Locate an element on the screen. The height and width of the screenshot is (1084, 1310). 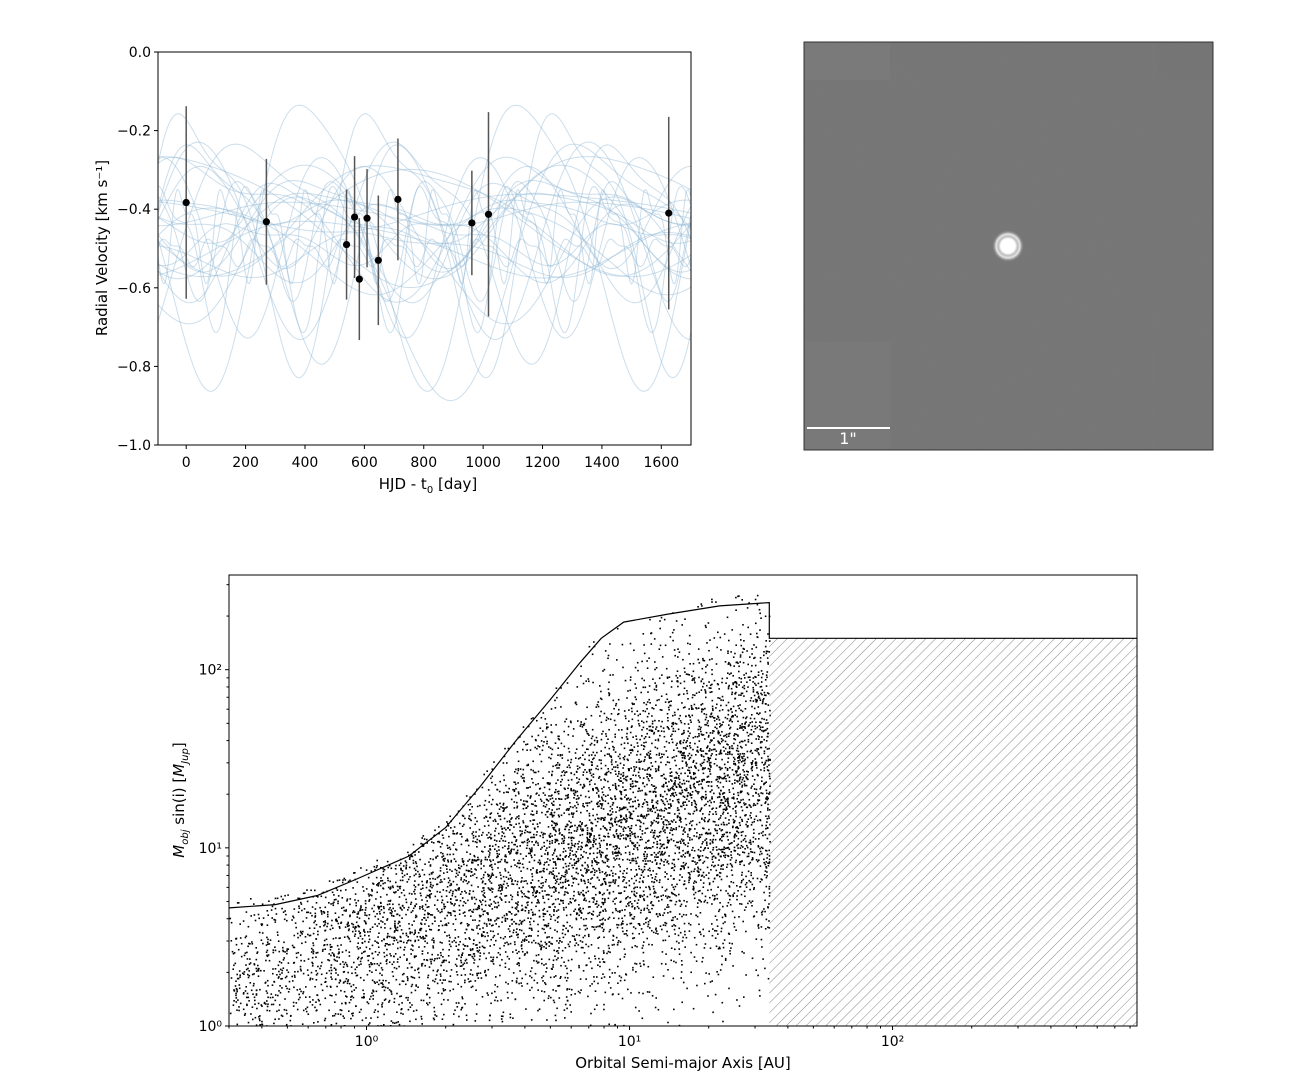
image-panel: 1" is located at coordinates (1008, 246).